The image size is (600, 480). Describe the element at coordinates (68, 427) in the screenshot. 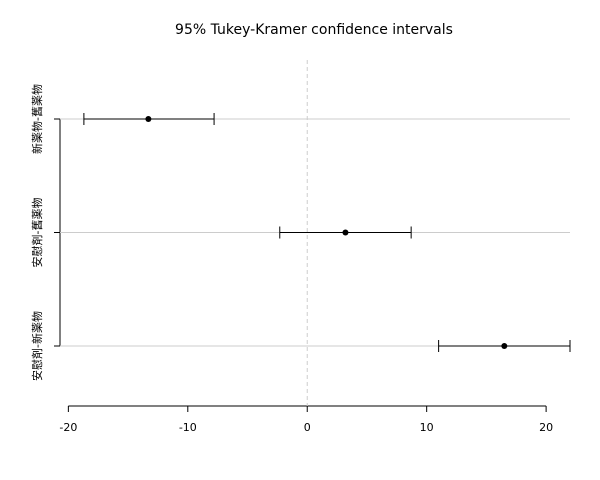

I see `x-tick-label: -20` at that location.